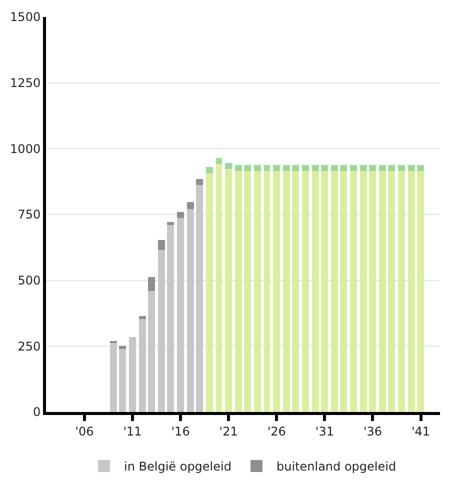 The height and width of the screenshot is (490, 450). What do you see at coordinates (25, 149) in the screenshot?
I see `y-tick-label: 1000` at bounding box center [25, 149].